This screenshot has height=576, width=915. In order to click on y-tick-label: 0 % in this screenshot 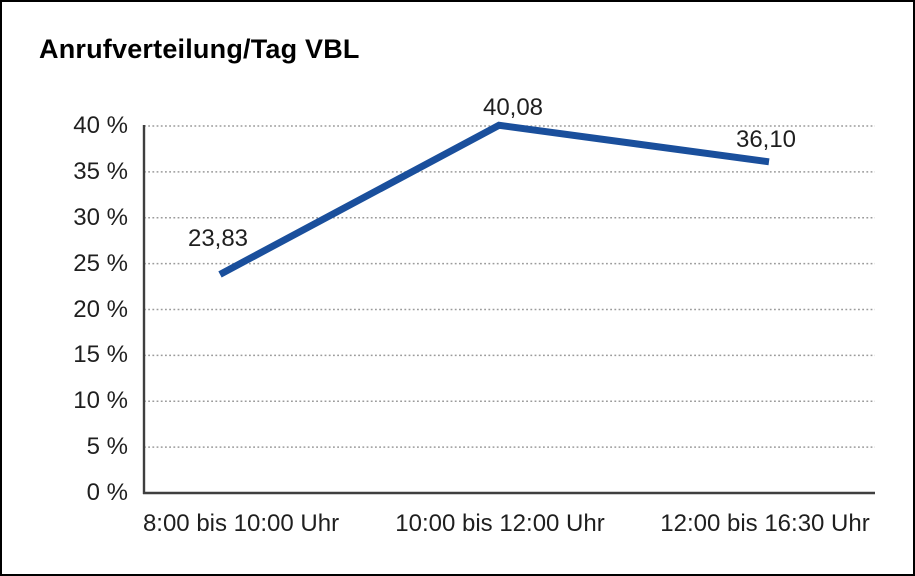, I will do `click(107, 492)`.